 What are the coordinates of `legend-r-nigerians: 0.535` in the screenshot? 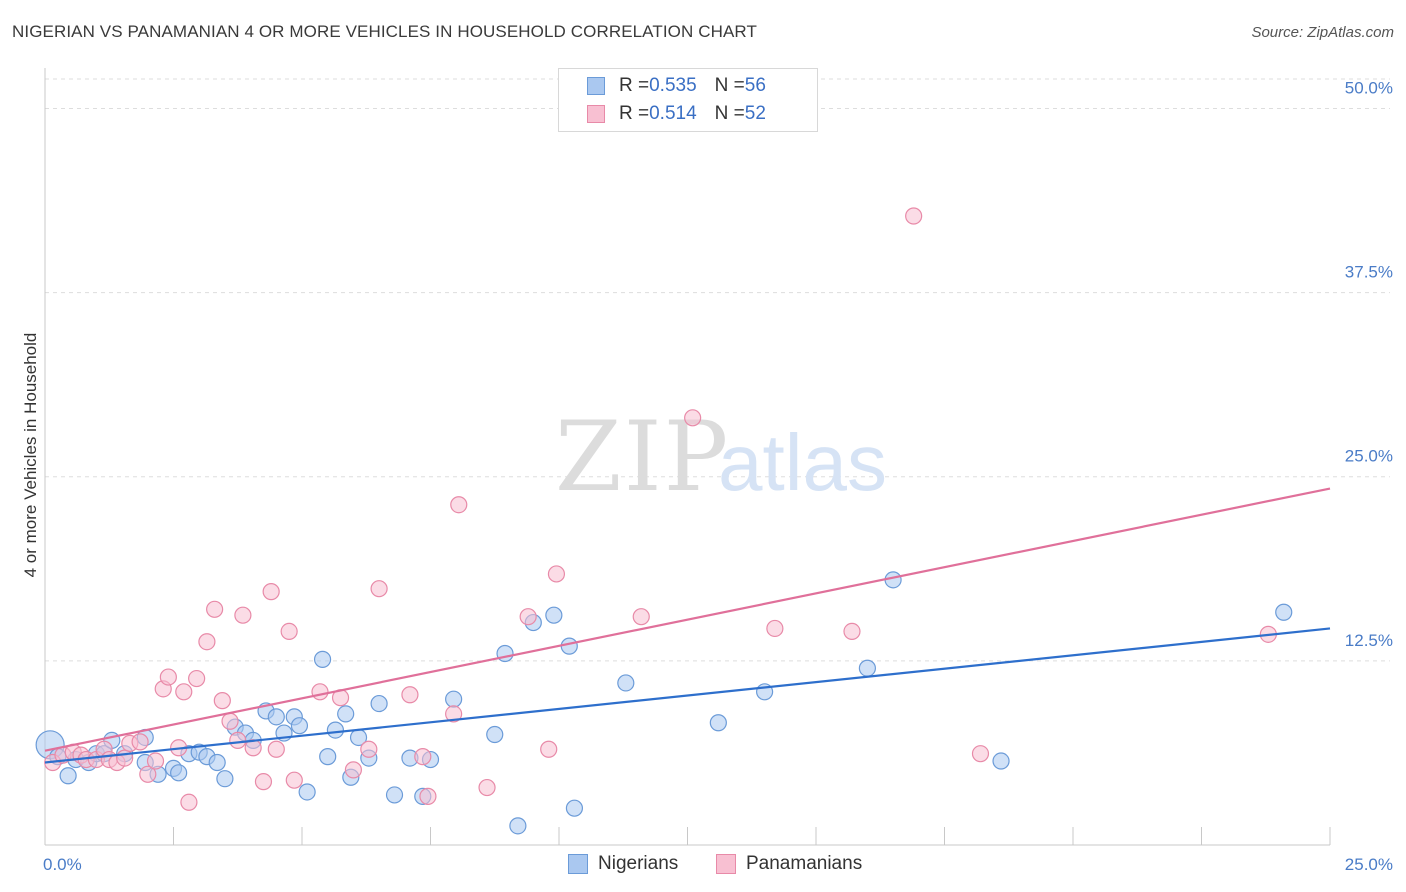 It's located at (673, 85).